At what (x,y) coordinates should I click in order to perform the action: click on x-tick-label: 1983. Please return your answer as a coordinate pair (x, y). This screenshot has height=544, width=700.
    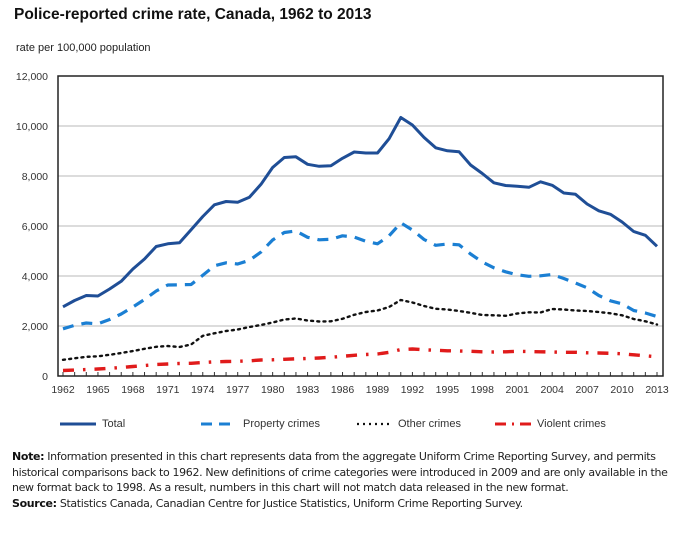
    Looking at the image, I should click on (308, 390).